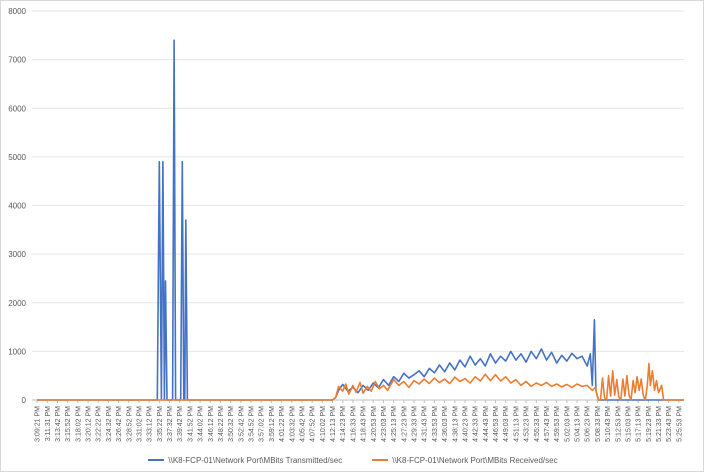 Image resolution: width=704 pixels, height=472 pixels. I want to click on y-tick-label: 8000, so click(17, 11).